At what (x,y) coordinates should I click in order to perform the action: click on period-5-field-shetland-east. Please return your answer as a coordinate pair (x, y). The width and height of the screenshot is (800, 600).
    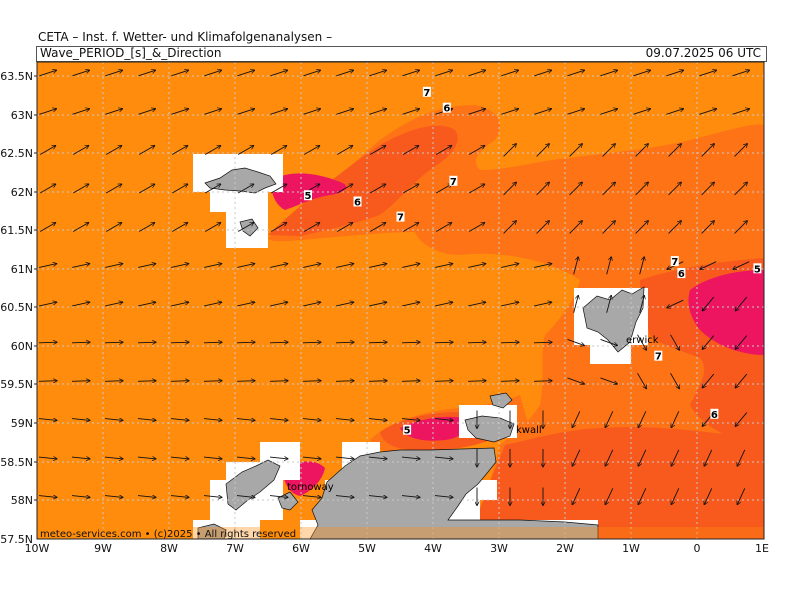
    Looking at the image, I should click on (726, 312).